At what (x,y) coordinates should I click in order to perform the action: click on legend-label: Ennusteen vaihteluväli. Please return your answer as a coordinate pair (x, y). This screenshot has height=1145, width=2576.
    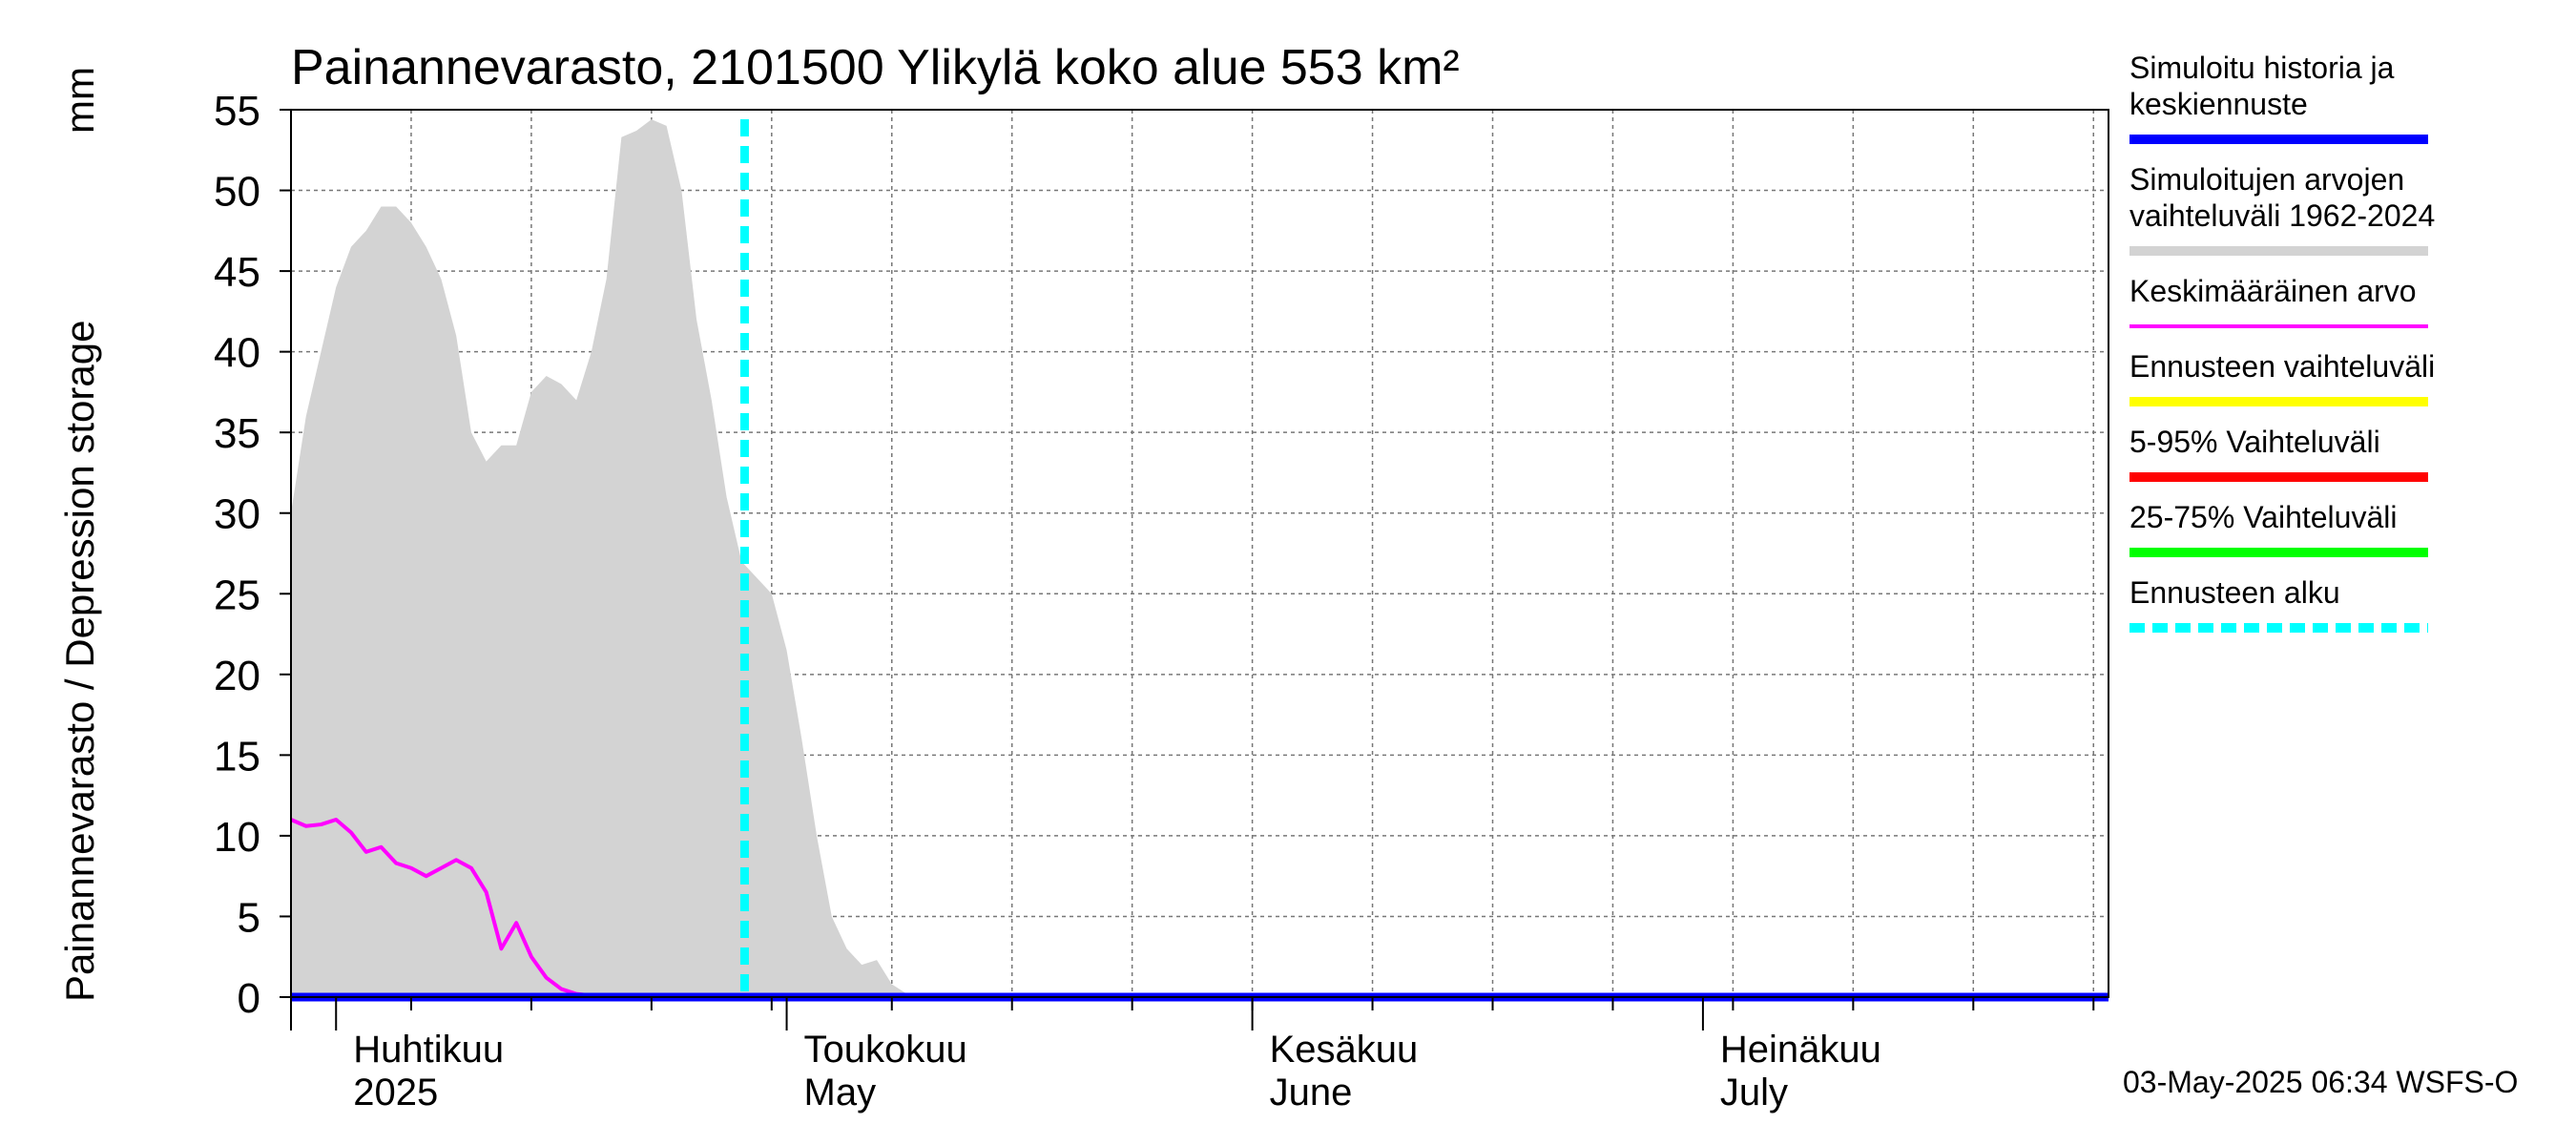
    Looking at the image, I should click on (2282, 366).